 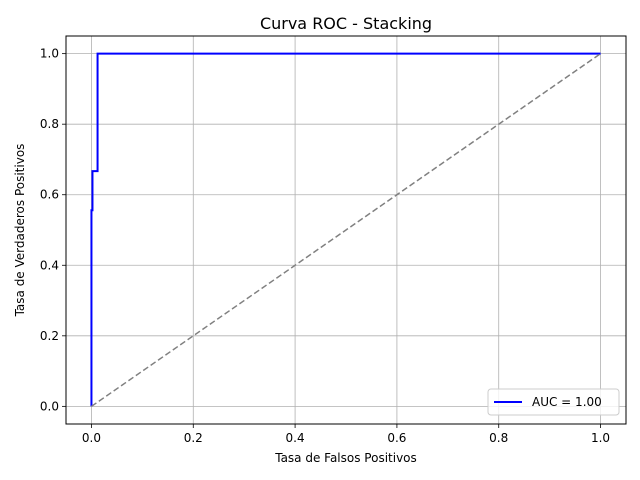 I want to click on legend: AUC = 1.00, so click(x=553, y=402).